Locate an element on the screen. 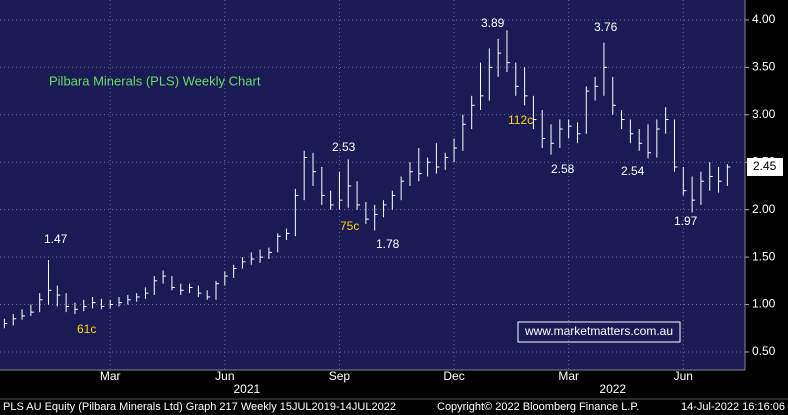 The image size is (788, 415). last-price-box is located at coordinates (765, 166).